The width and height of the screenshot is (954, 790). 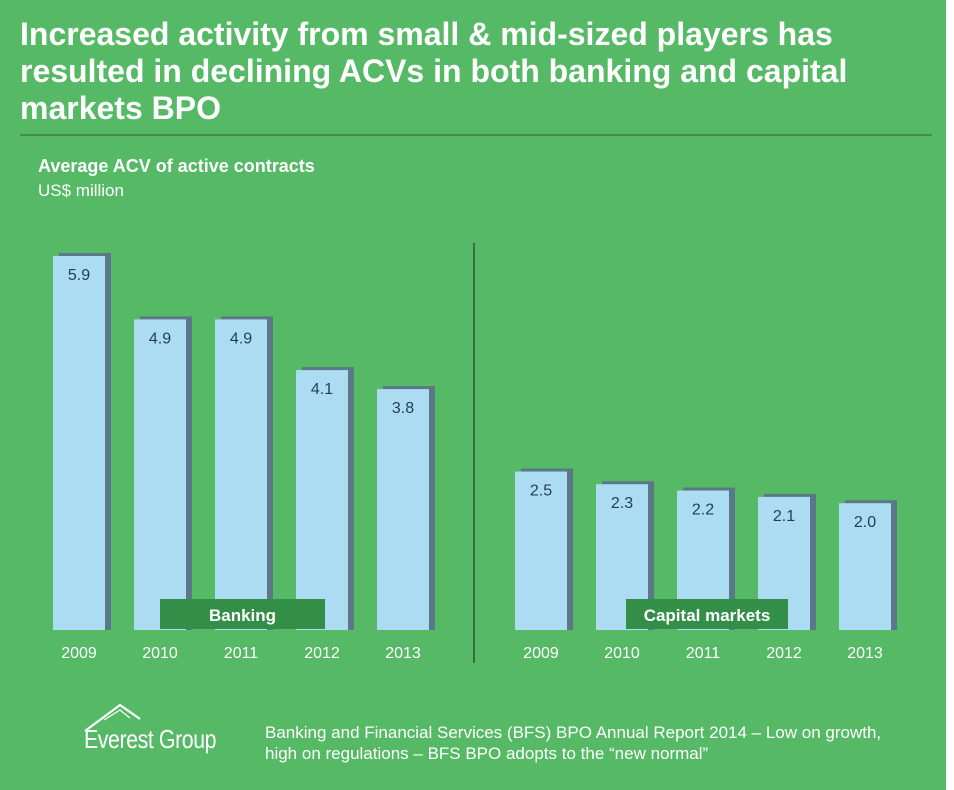 What do you see at coordinates (541, 653) in the screenshot?
I see `capital-markets-category-label: 2009` at bounding box center [541, 653].